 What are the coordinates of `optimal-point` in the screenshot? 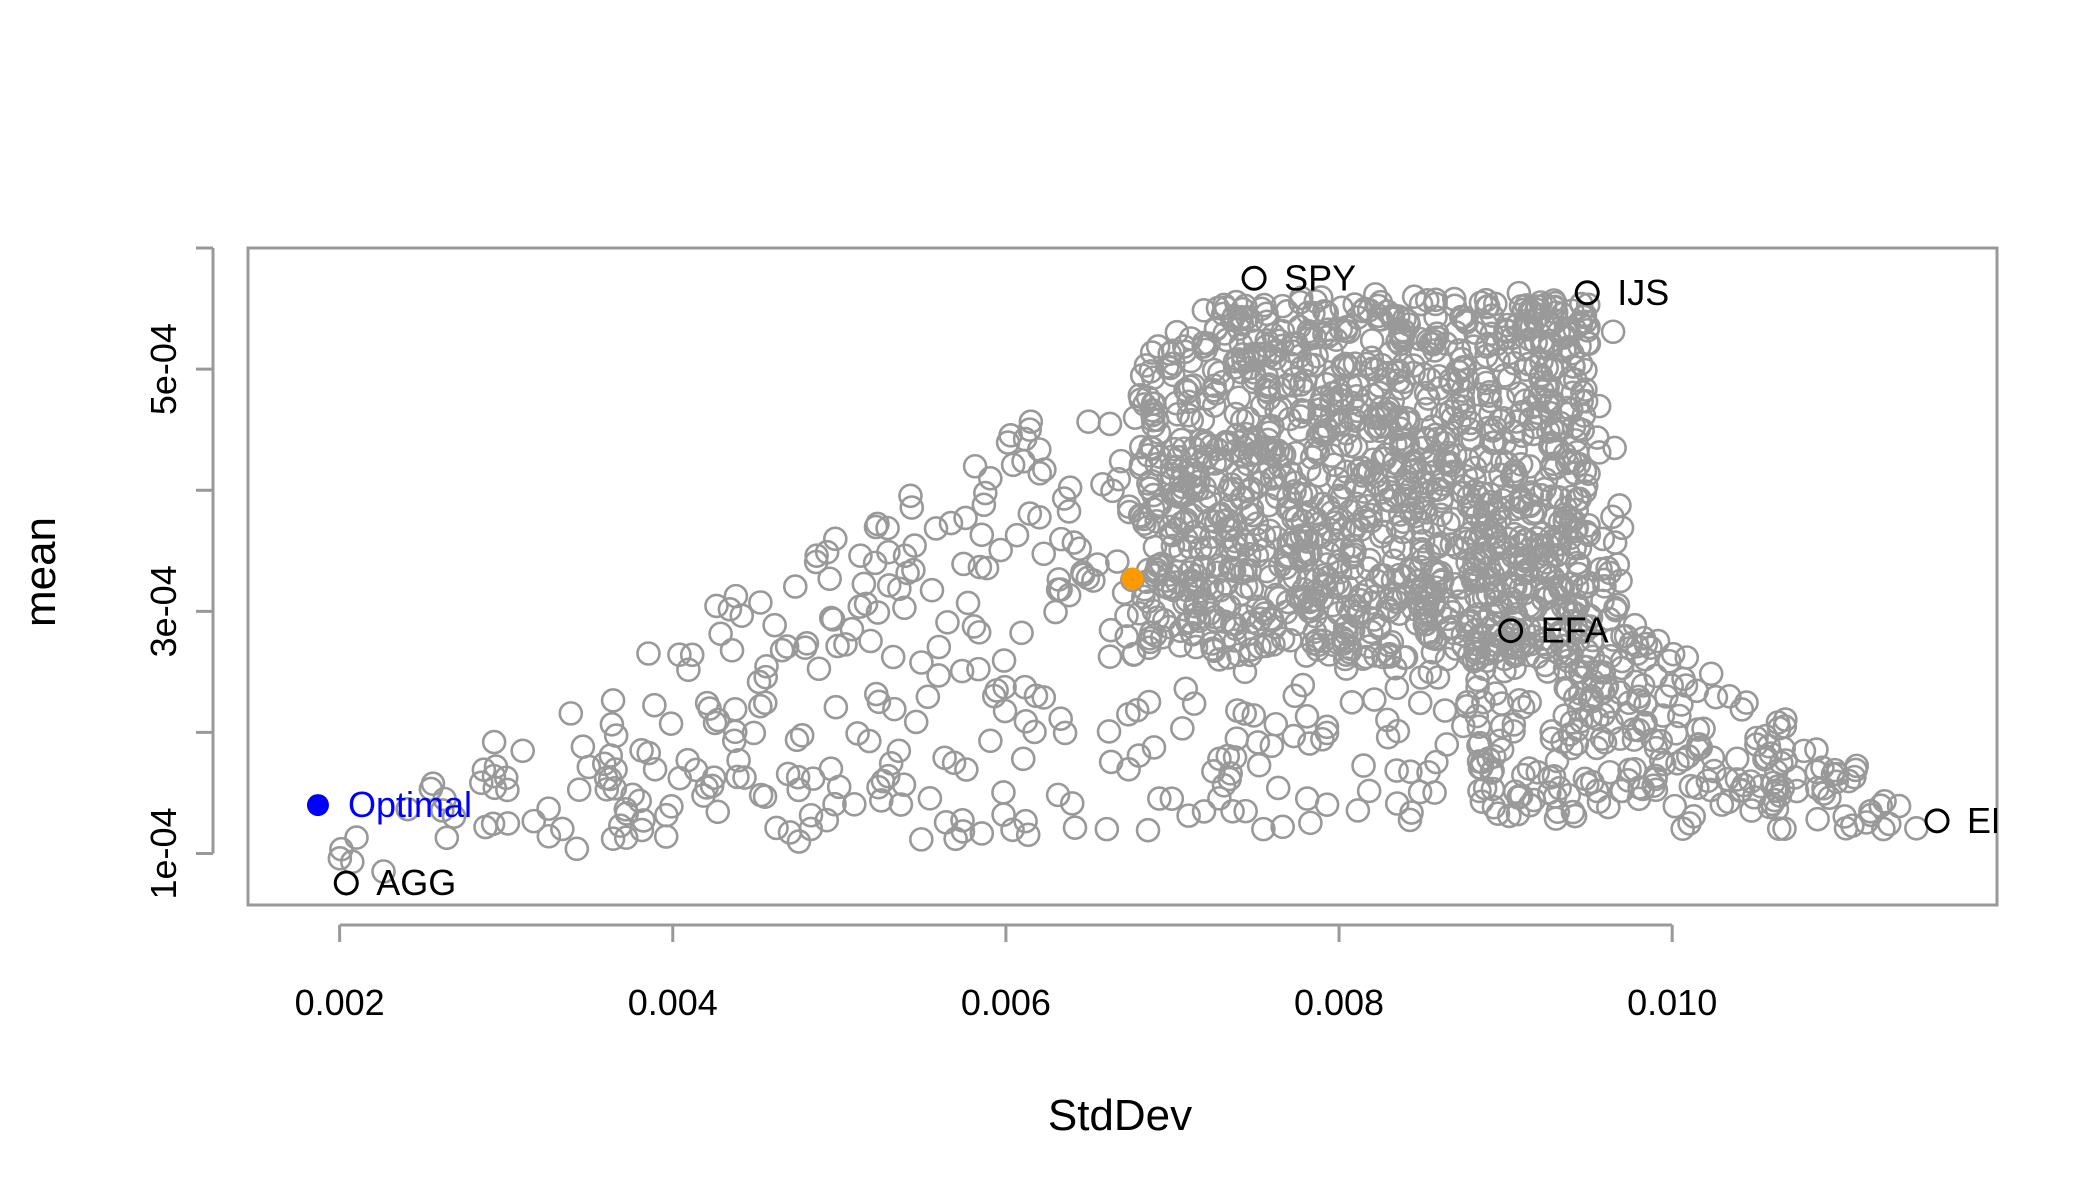 It's located at (317, 805).